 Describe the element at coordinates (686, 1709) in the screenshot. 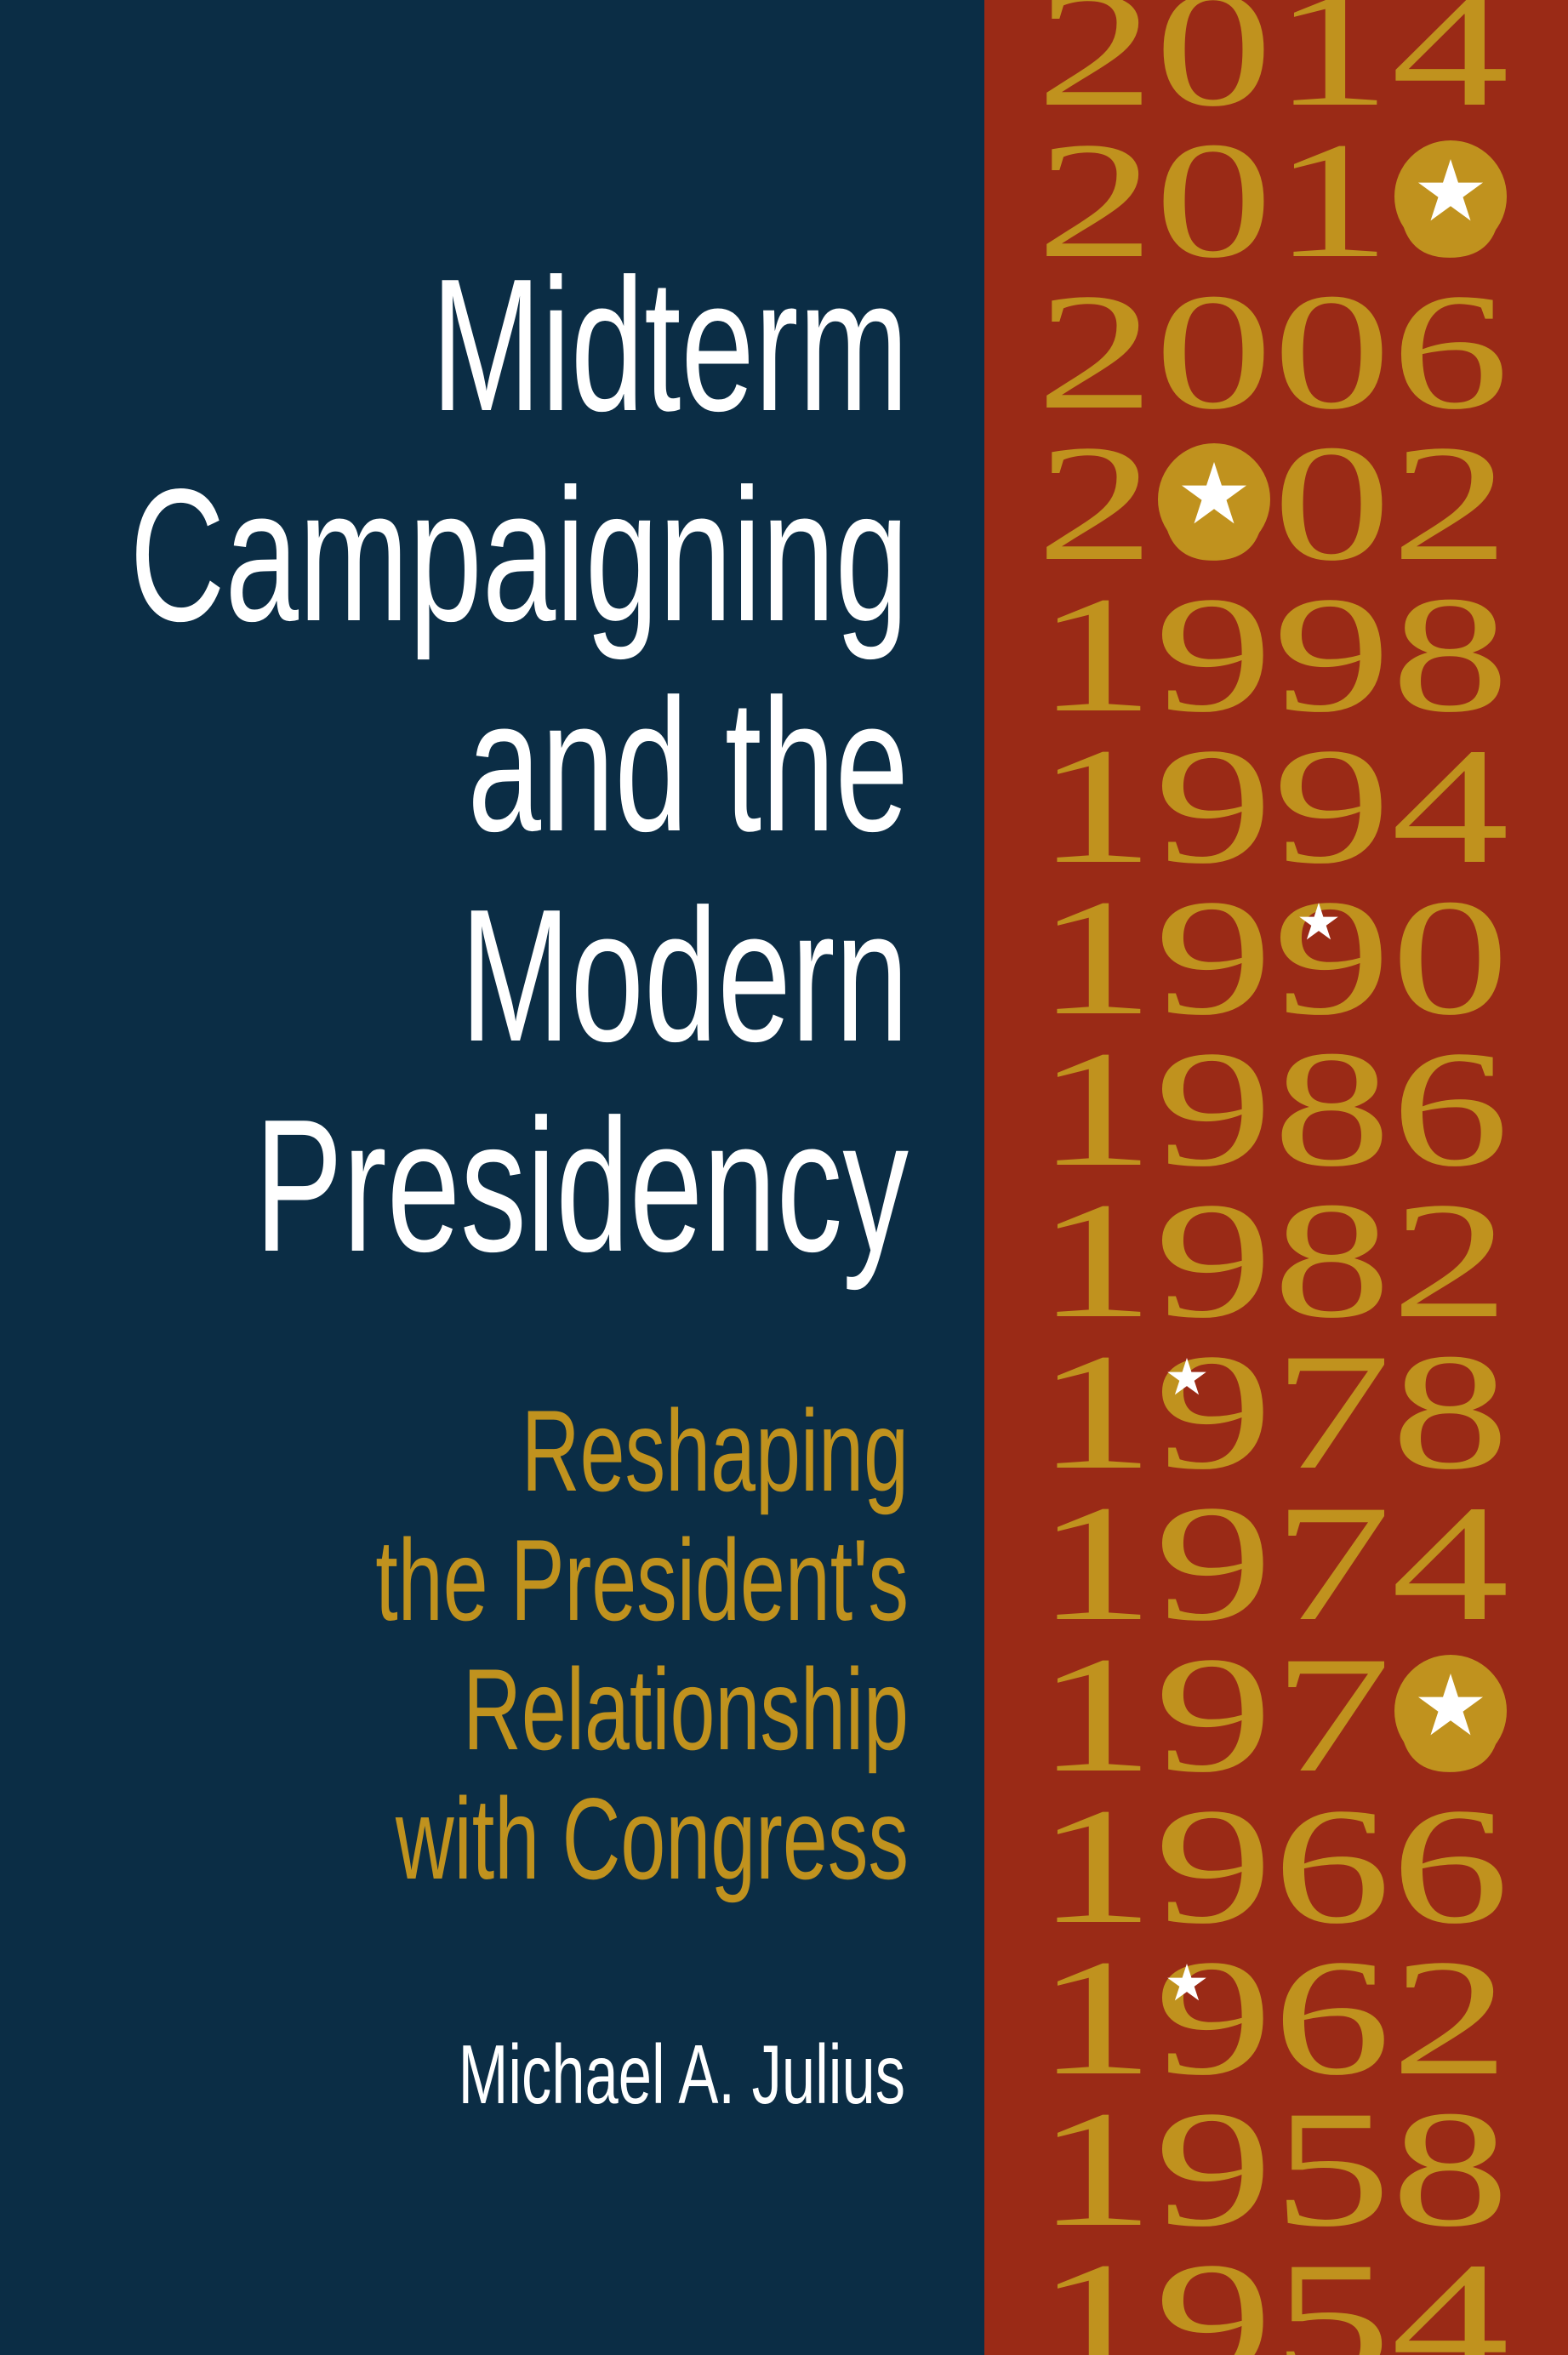

I see `subtitle-line: Relationship` at that location.